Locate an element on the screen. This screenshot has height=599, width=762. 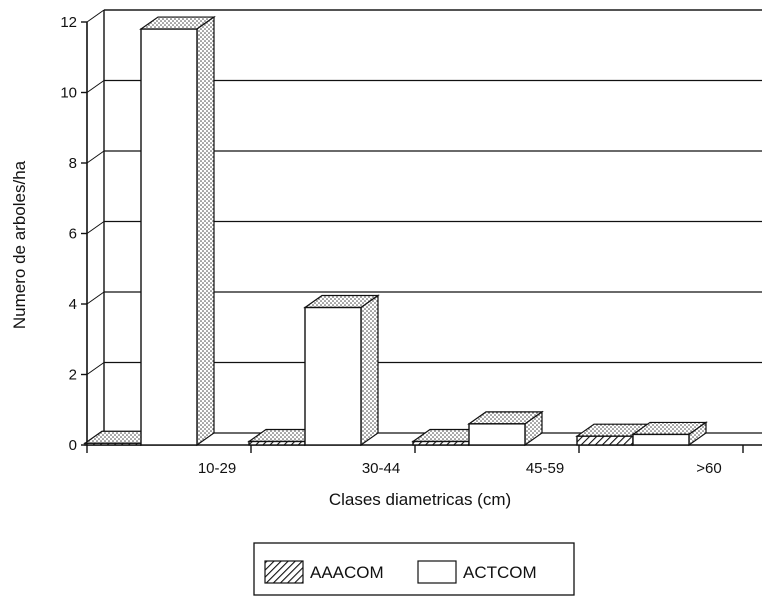
x-tick-label-2: 45-59 is located at coordinates (545, 468).